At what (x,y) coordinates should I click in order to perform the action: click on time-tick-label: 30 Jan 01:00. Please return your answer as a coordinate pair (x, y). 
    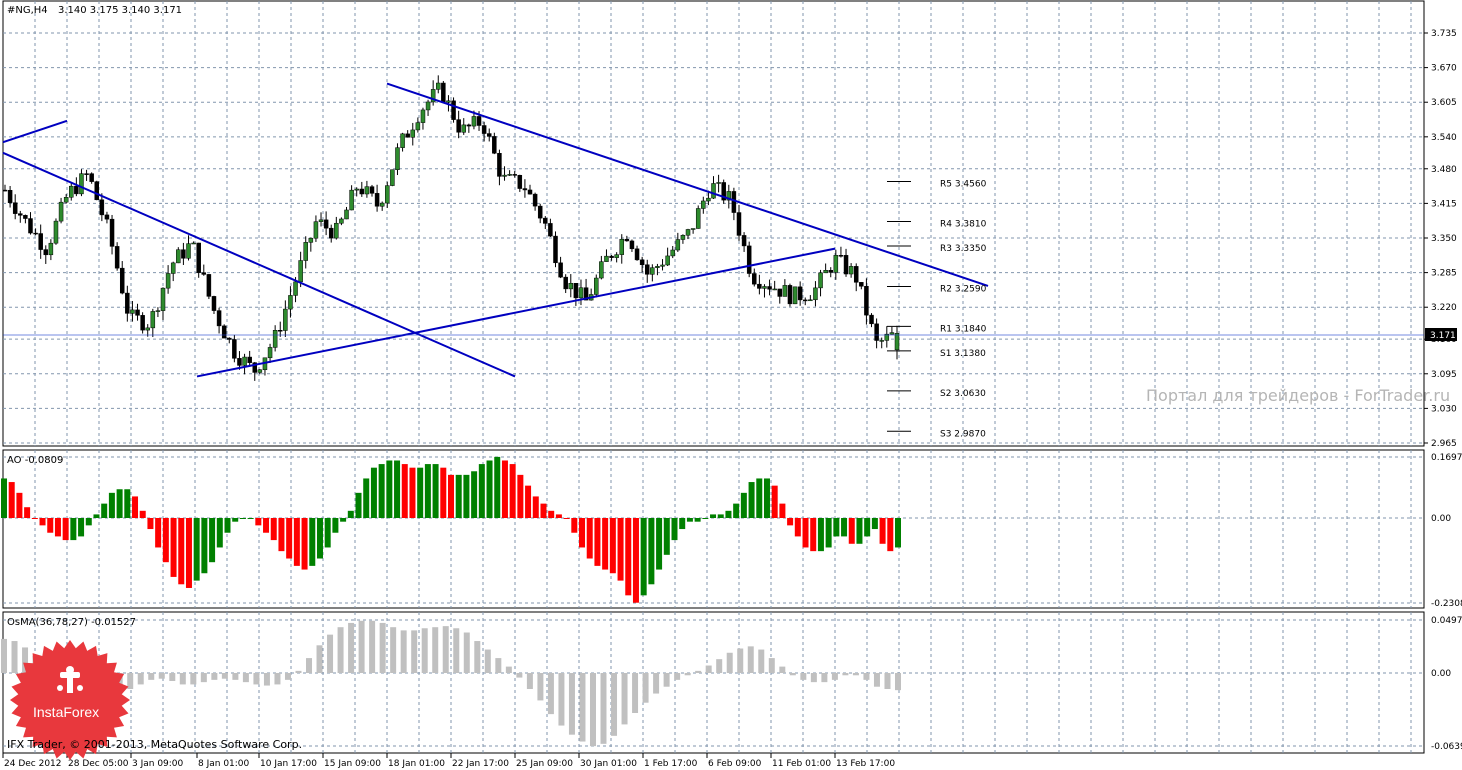
    Looking at the image, I should click on (608, 764).